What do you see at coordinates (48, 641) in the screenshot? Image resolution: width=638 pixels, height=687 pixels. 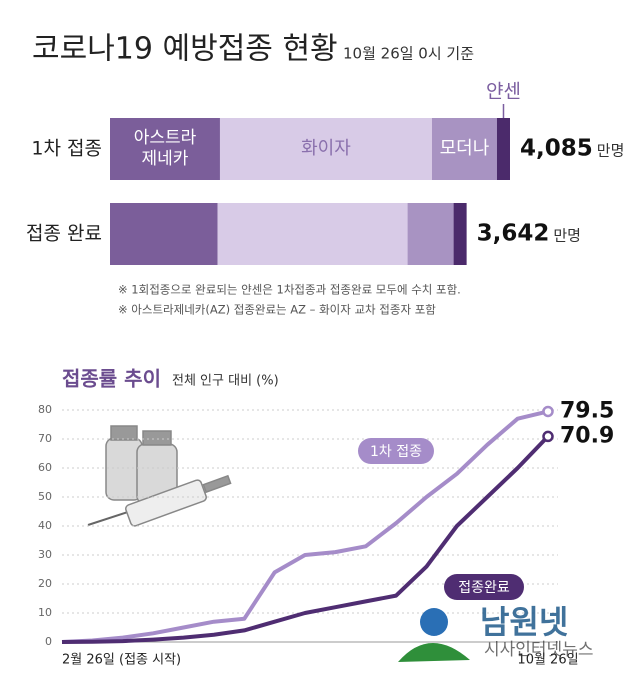 I see `y-tick-label: 0` at bounding box center [48, 641].